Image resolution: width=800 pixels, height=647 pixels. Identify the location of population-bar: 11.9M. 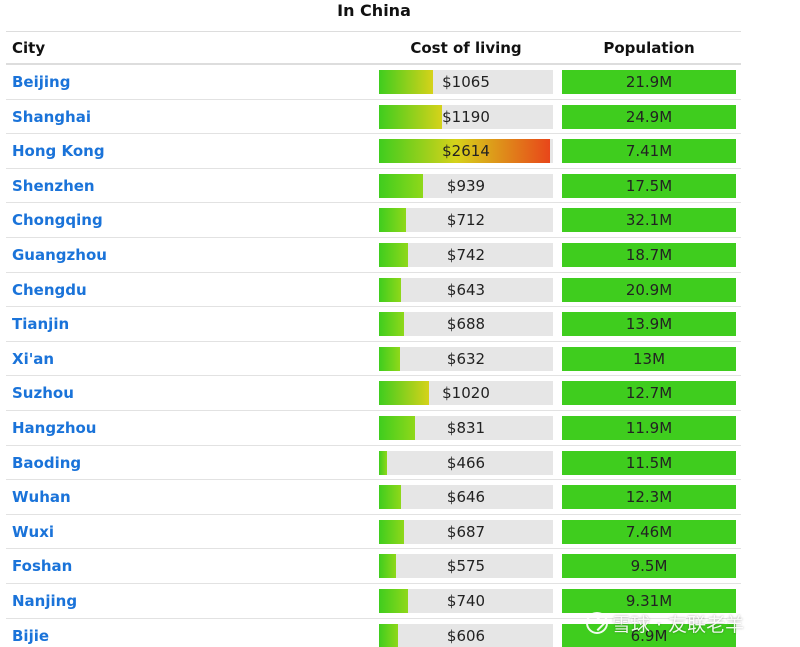
(649, 427).